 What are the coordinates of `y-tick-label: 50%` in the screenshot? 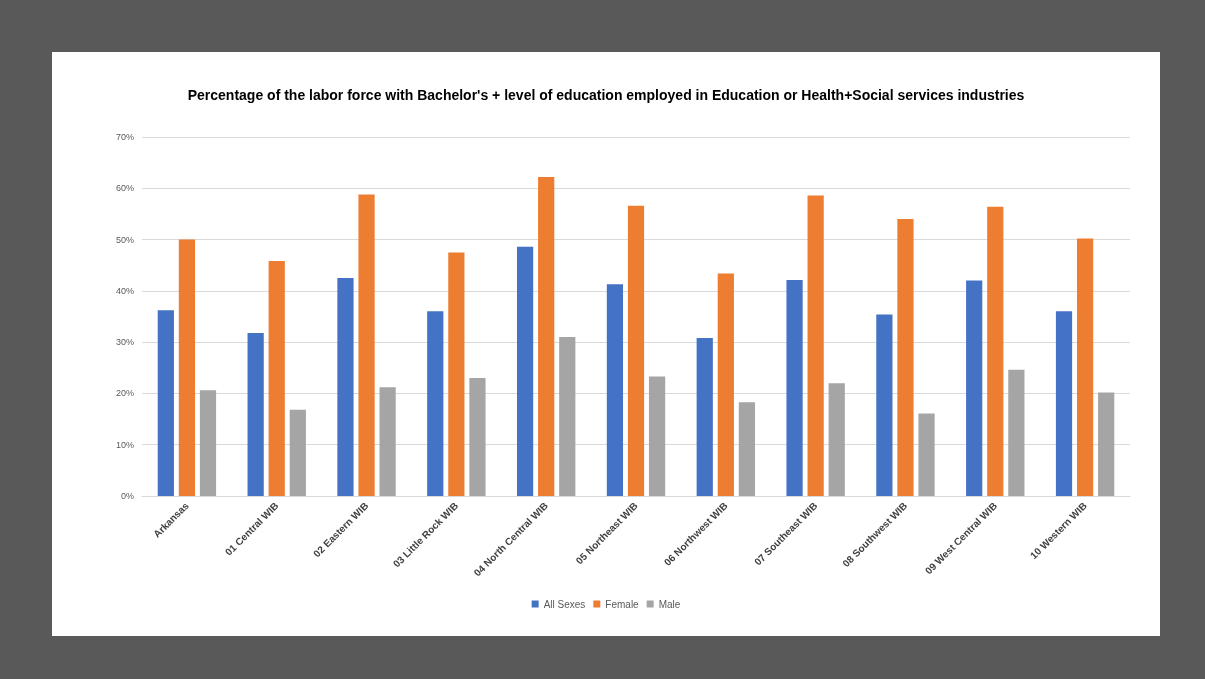 It's located at (124, 239).